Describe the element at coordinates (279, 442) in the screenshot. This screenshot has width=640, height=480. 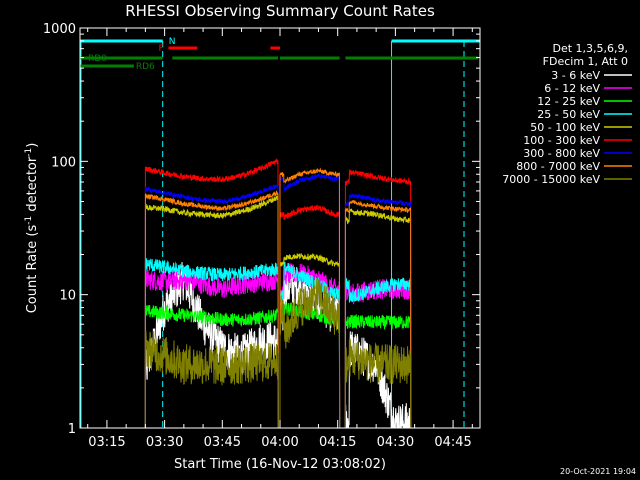
I see `x-tick-label: 04:00` at that location.